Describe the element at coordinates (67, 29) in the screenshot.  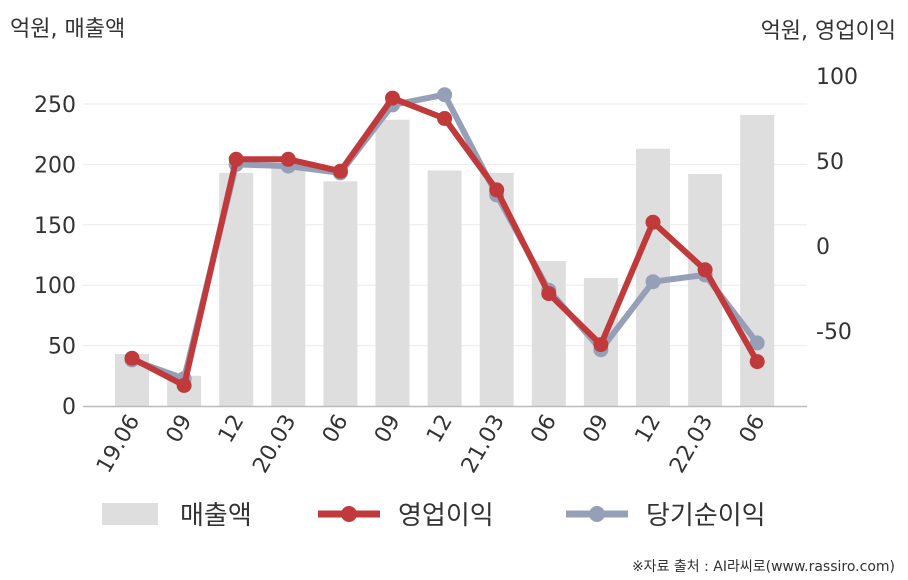
I see `left-axis-unit: 억원, 매출액` at that location.